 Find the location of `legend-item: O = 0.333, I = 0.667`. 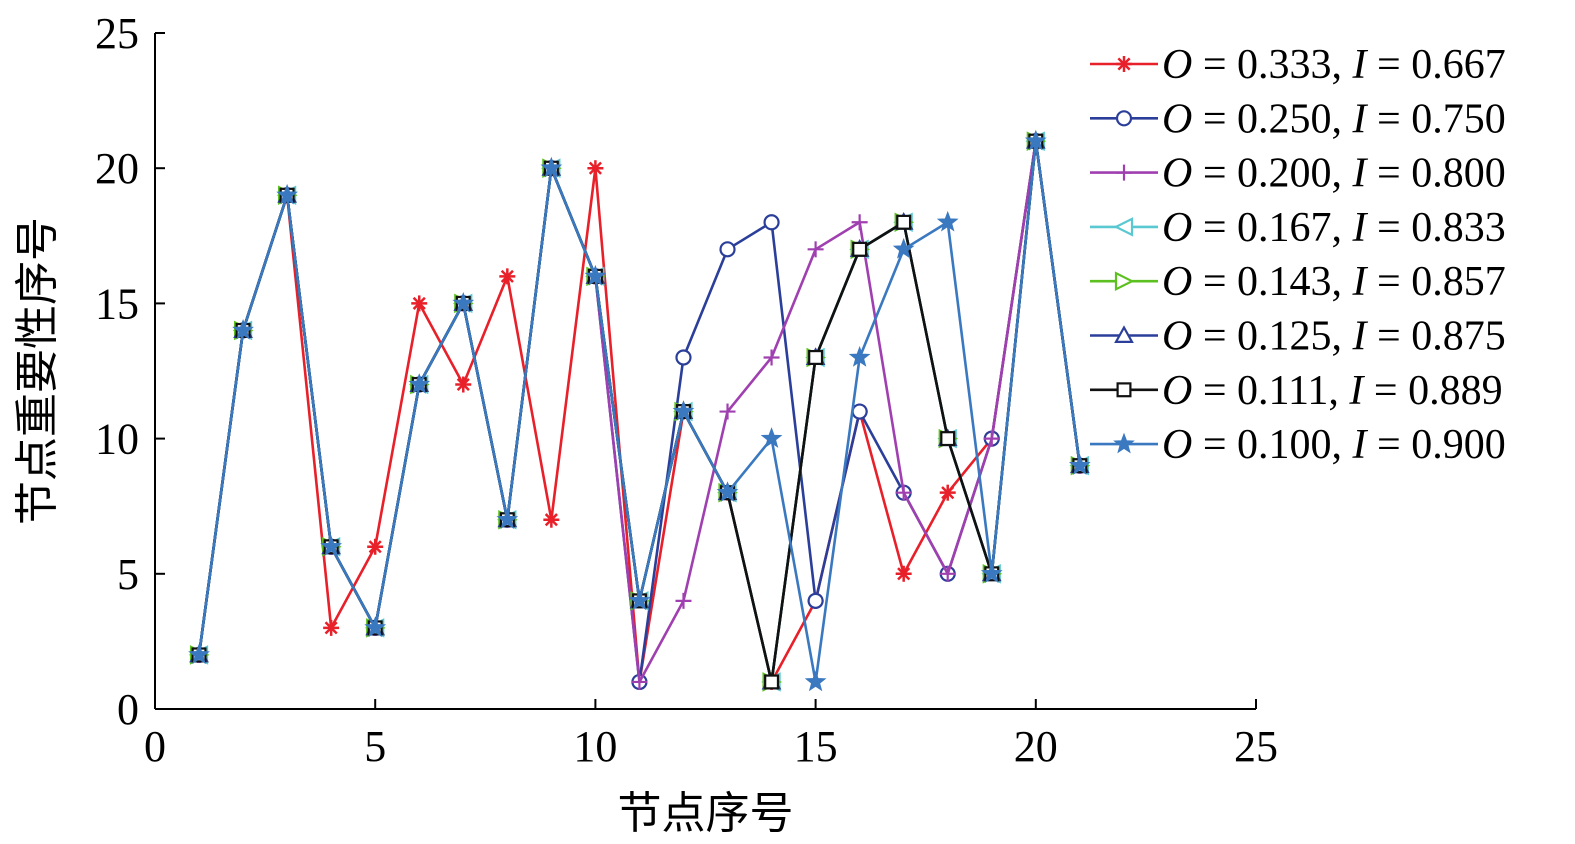

legend-item: O = 0.333, I = 0.667 is located at coordinates (1298, 65).